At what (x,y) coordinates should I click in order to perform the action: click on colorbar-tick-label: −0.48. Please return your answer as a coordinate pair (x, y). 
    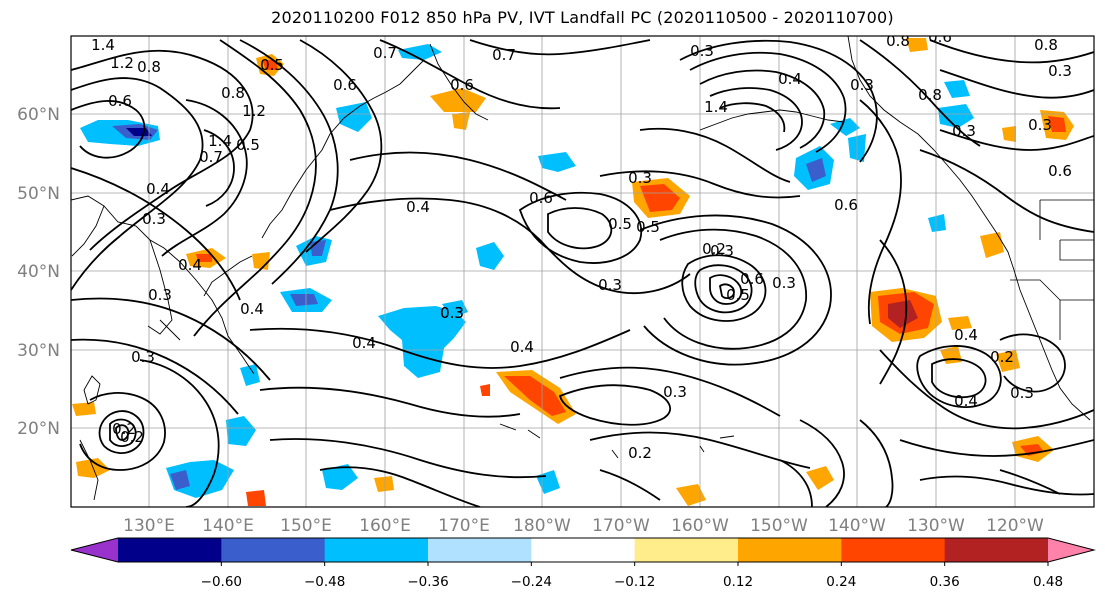
    Looking at the image, I should click on (324, 582).